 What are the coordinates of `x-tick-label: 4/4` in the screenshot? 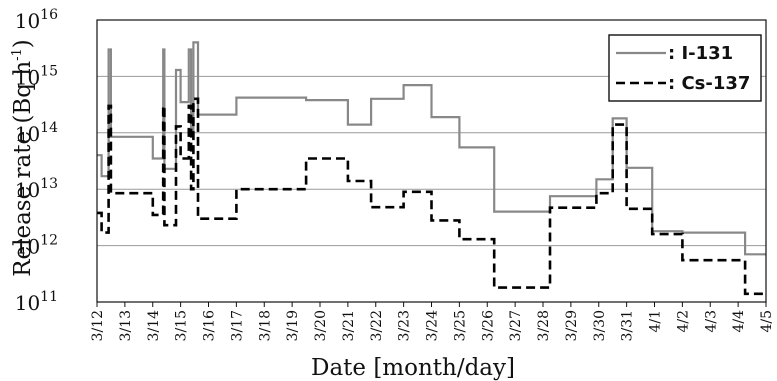 It's located at (739, 321).